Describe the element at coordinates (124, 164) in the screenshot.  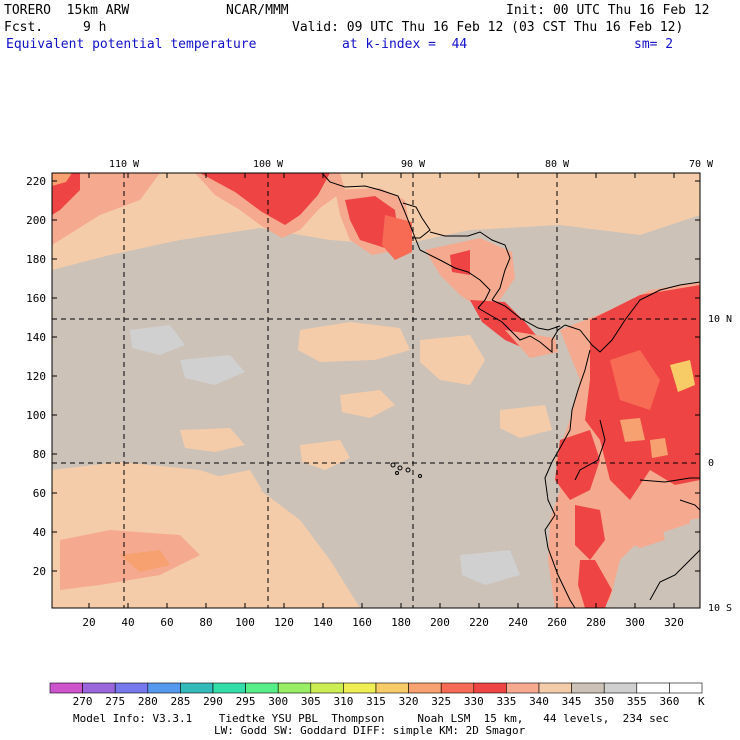
I see `longitude-label: 110 W` at that location.